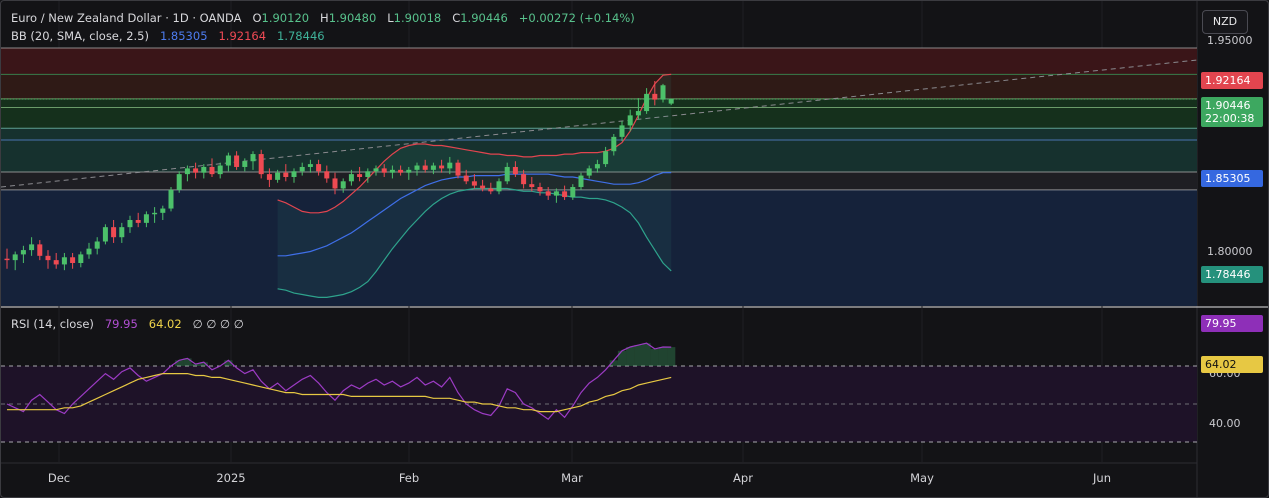  What do you see at coordinates (576, 18) in the screenshot?
I see `change-value: +0.00272 (+0.14%)` at bounding box center [576, 18].